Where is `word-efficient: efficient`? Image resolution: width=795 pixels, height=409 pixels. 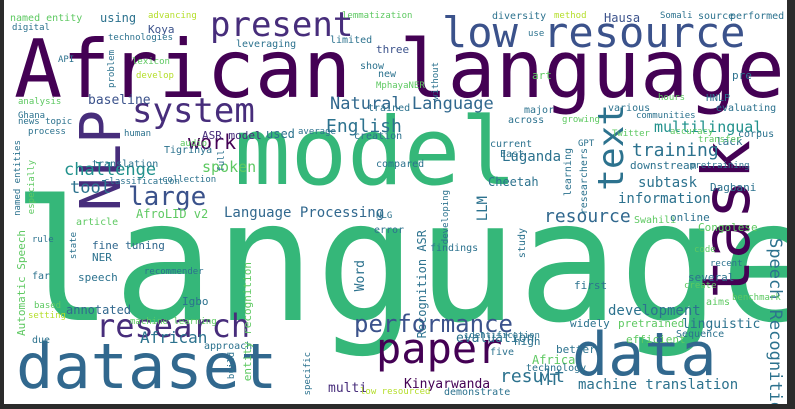
word-efficient: efficient is located at coordinates (656, 339).